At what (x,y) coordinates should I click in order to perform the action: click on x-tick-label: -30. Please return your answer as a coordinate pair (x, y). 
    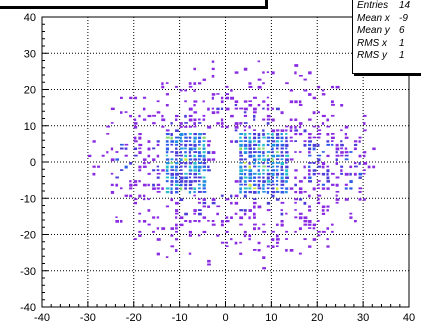
    Looking at the image, I should click on (88, 318).